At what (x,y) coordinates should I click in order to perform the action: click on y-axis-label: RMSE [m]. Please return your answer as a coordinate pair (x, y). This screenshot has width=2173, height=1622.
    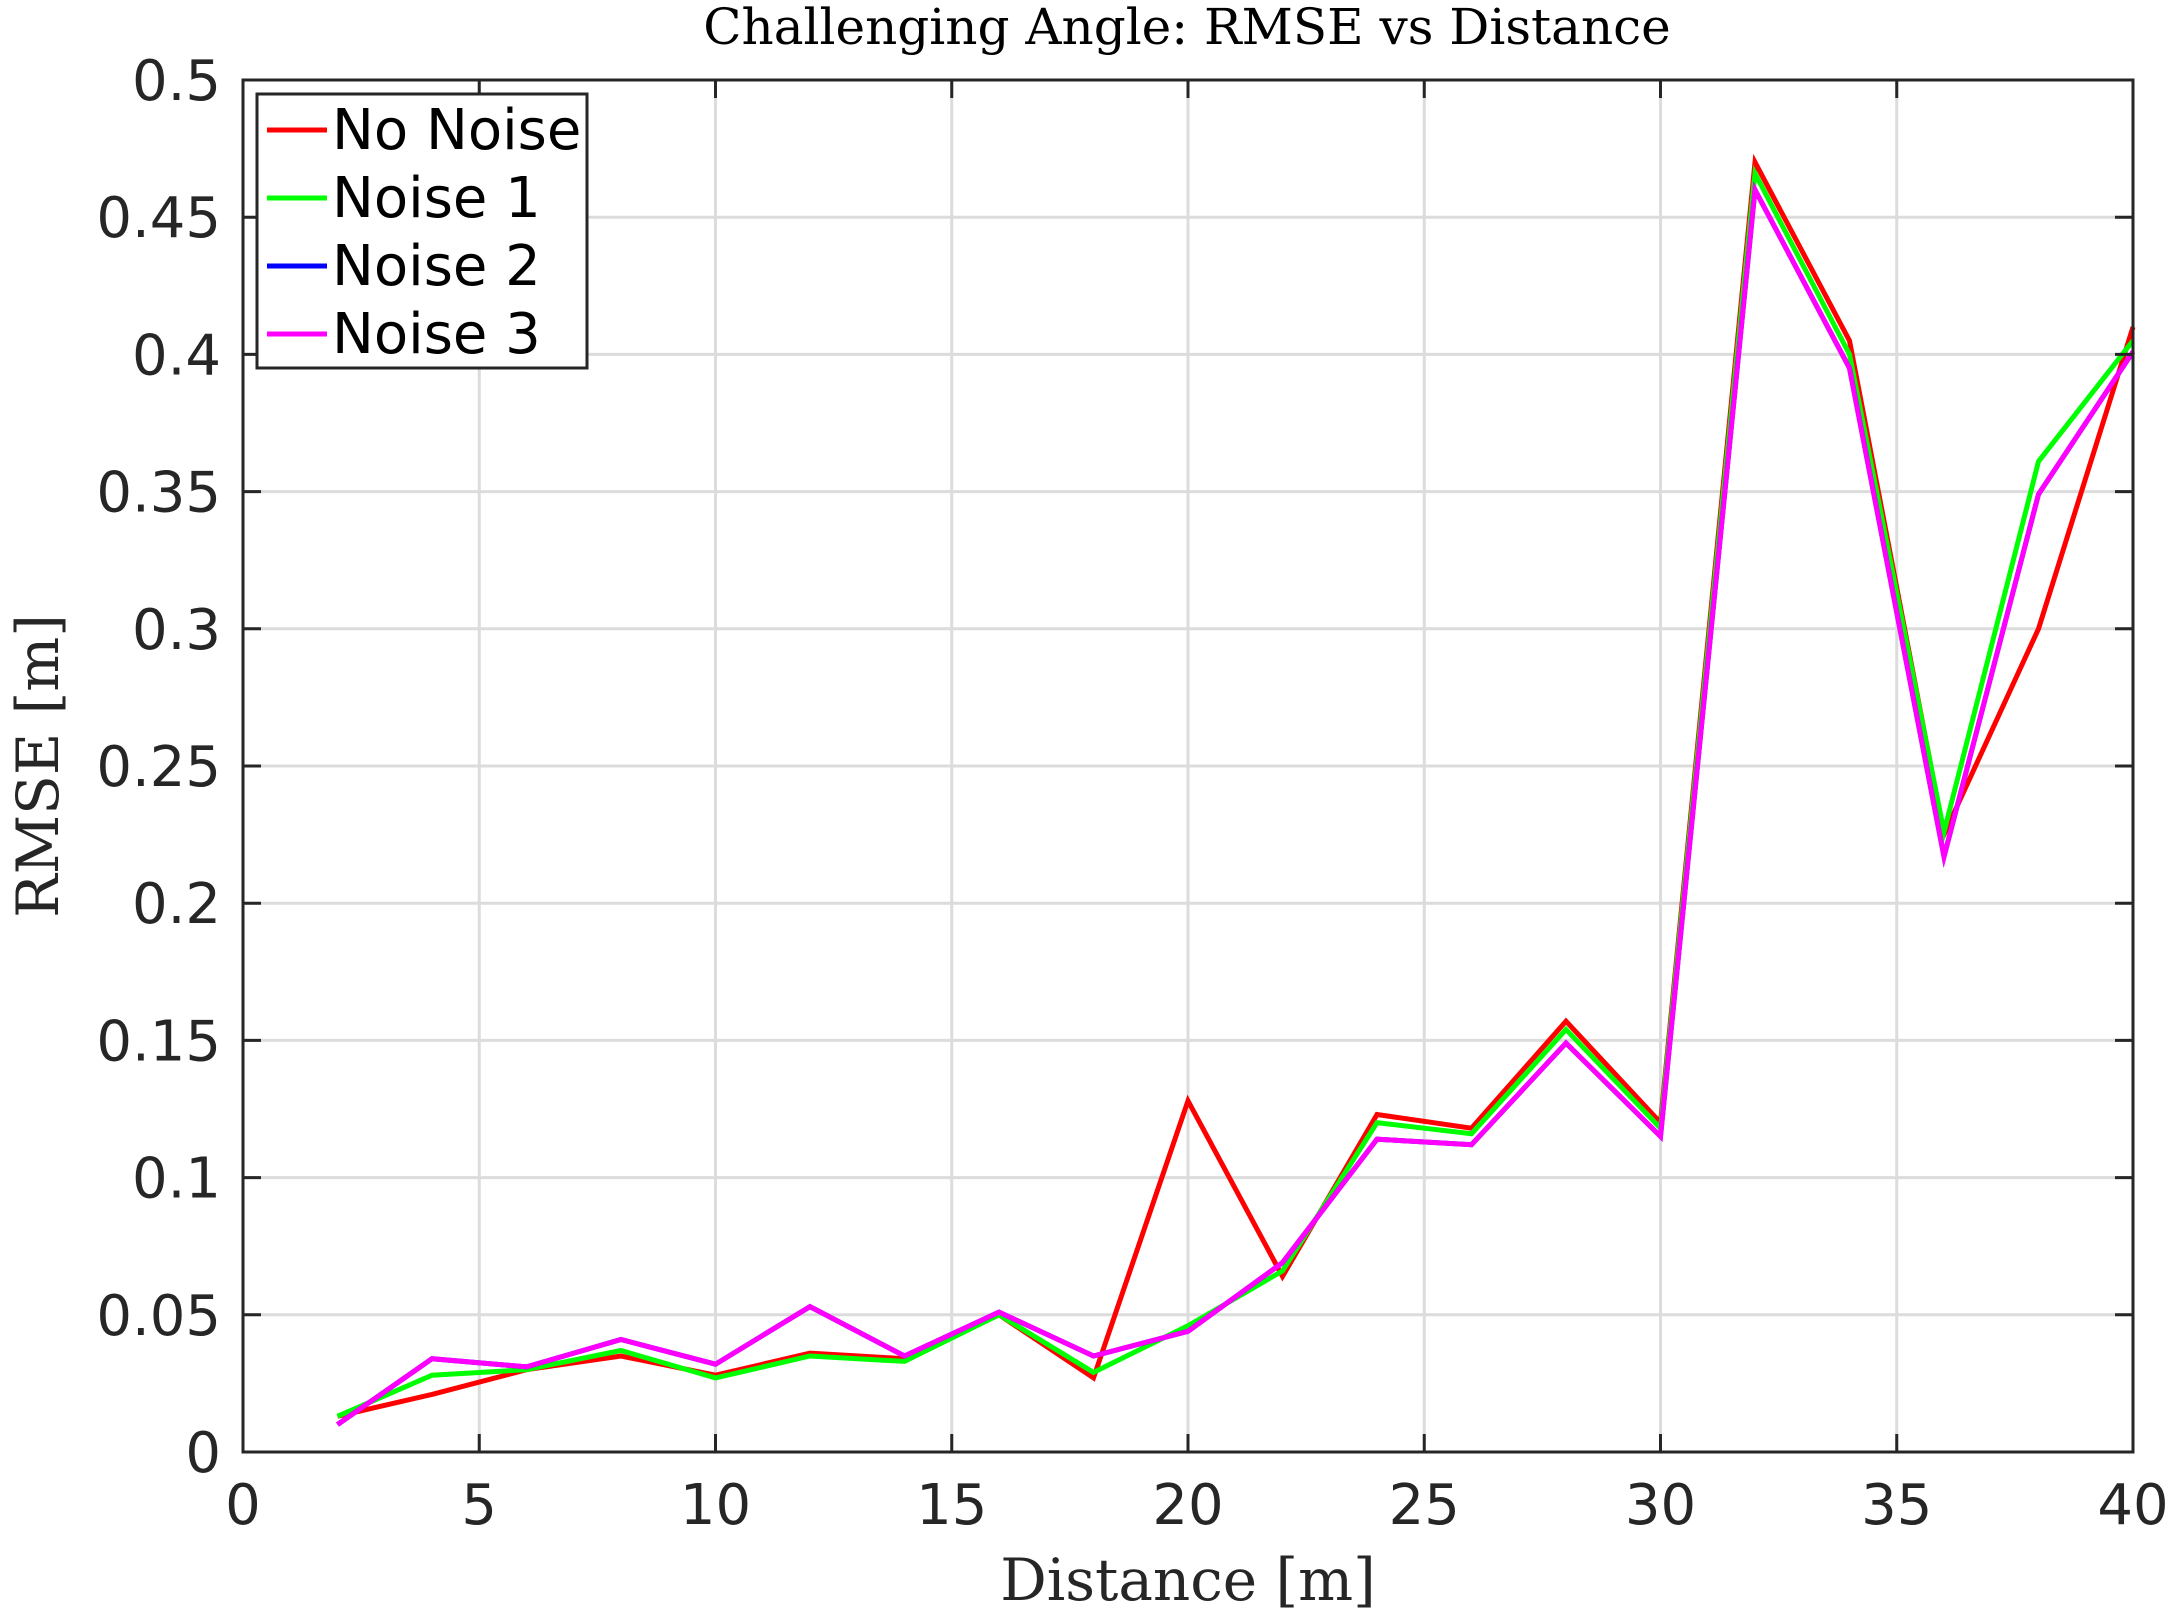
    Looking at the image, I should click on (38, 766).